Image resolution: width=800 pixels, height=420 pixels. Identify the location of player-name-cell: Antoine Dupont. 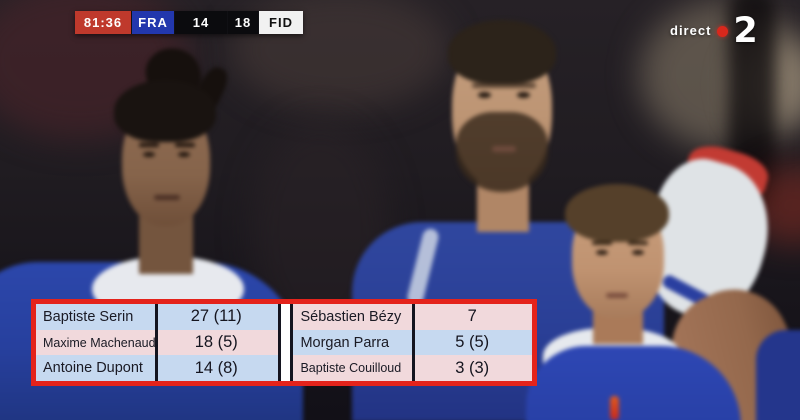
(93, 368).